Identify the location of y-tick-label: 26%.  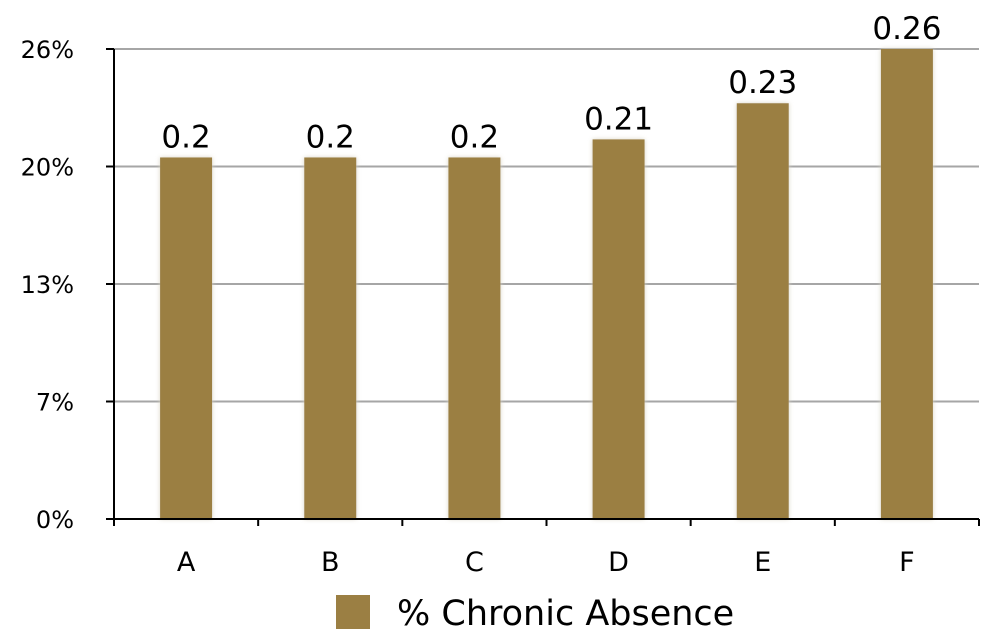
(47, 50).